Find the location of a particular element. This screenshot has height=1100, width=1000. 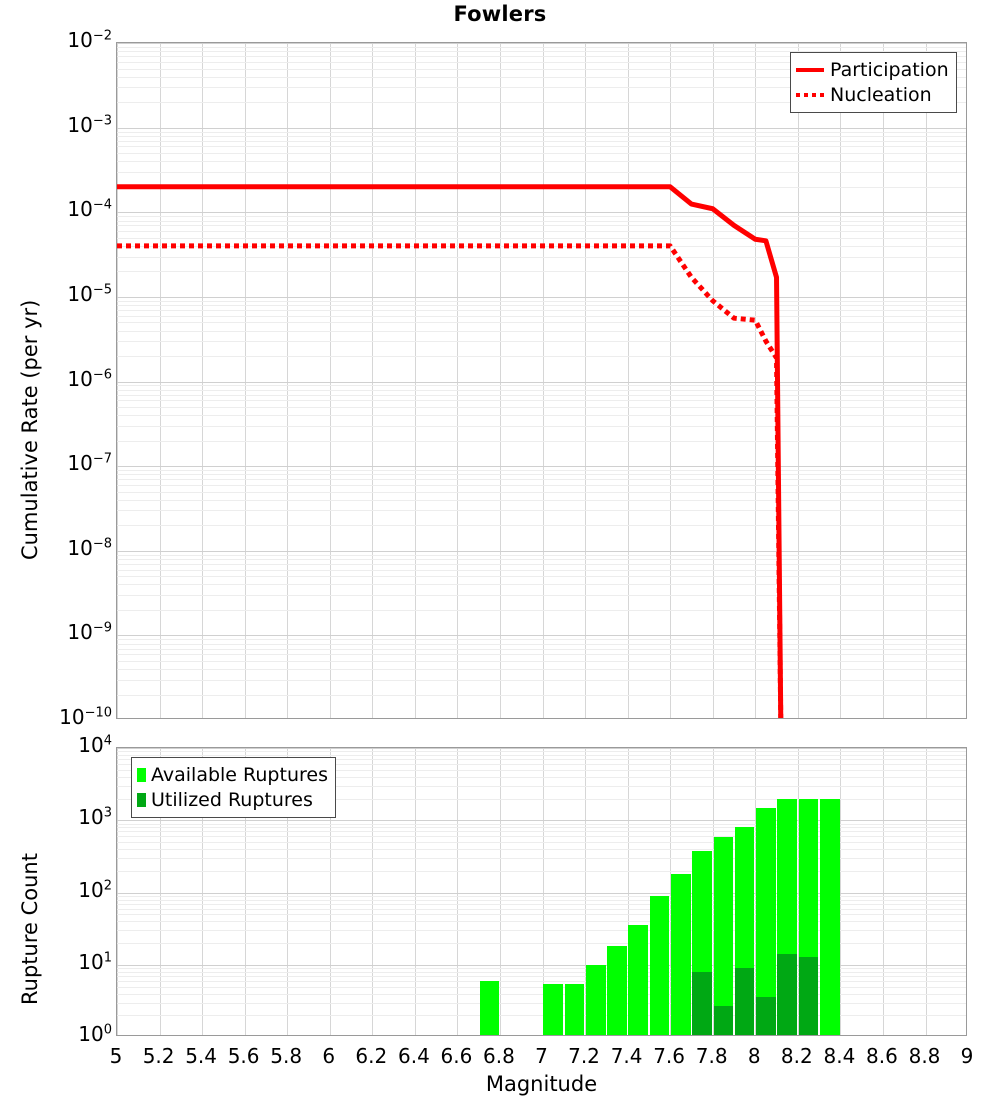

x-axis-title: Magnitude is located at coordinates (541, 1084).